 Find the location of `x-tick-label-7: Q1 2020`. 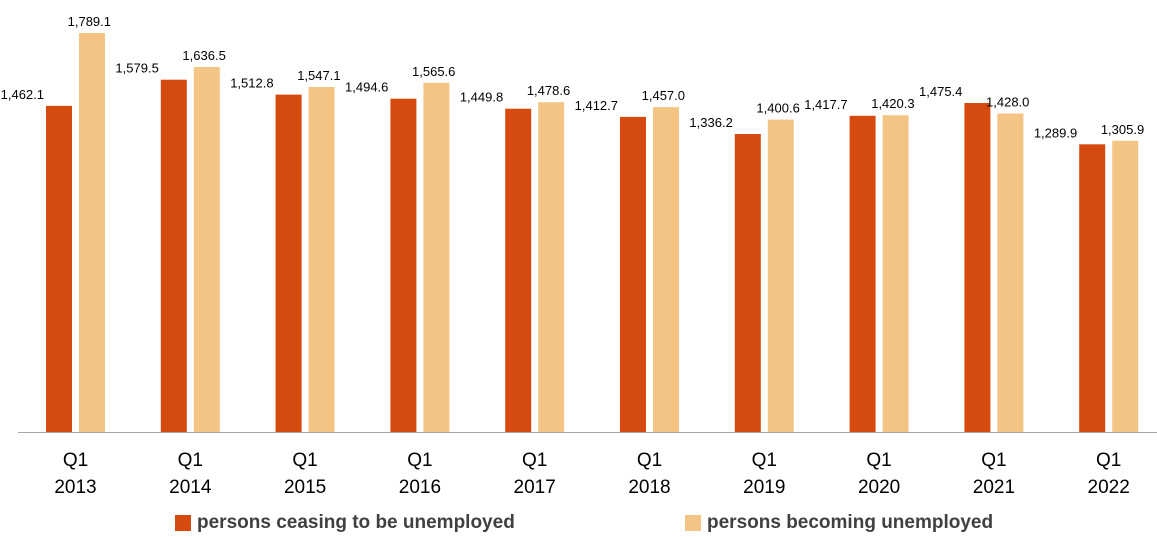

x-tick-label-7: Q1 2020 is located at coordinates (879, 474).